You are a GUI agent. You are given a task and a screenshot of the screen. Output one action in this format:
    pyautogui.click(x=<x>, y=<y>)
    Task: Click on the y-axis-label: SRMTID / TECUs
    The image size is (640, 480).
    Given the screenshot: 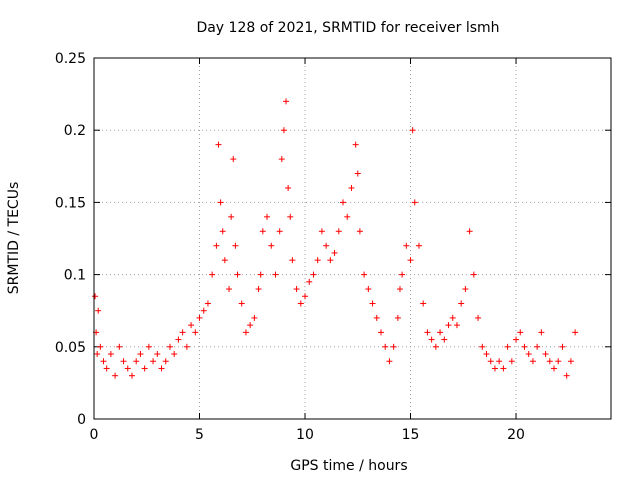 What is the action you would take?
    pyautogui.click(x=14, y=238)
    